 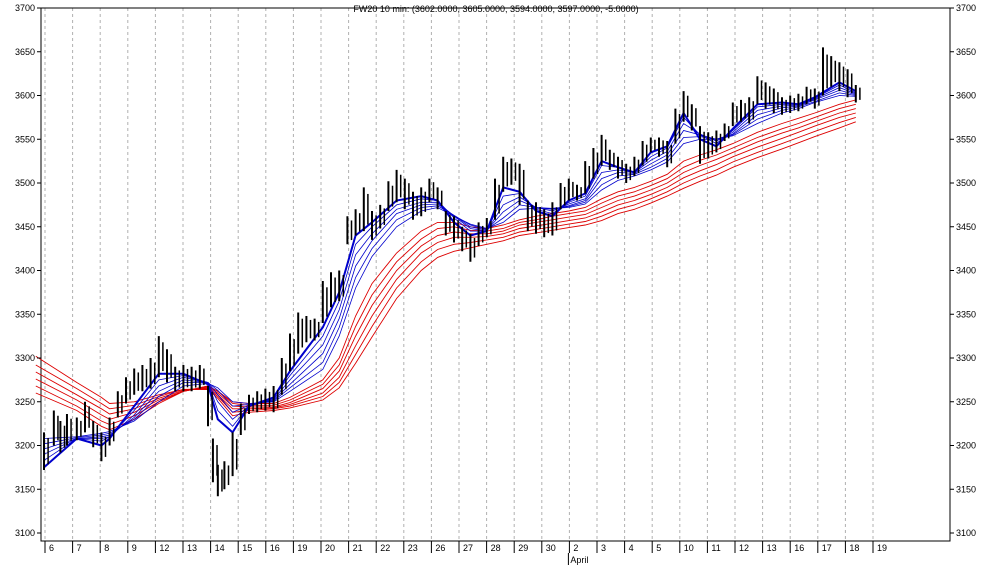 I want to click on x-tick-label: 14, so click(x=220, y=548).